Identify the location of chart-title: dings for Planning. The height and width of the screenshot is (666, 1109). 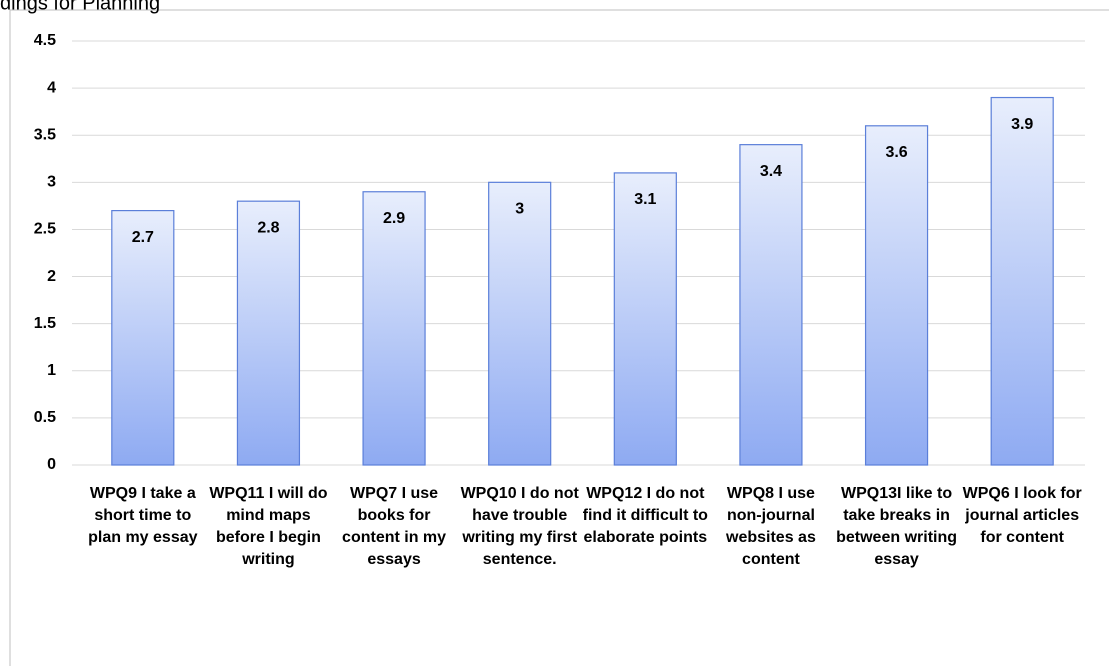
(80, 7).